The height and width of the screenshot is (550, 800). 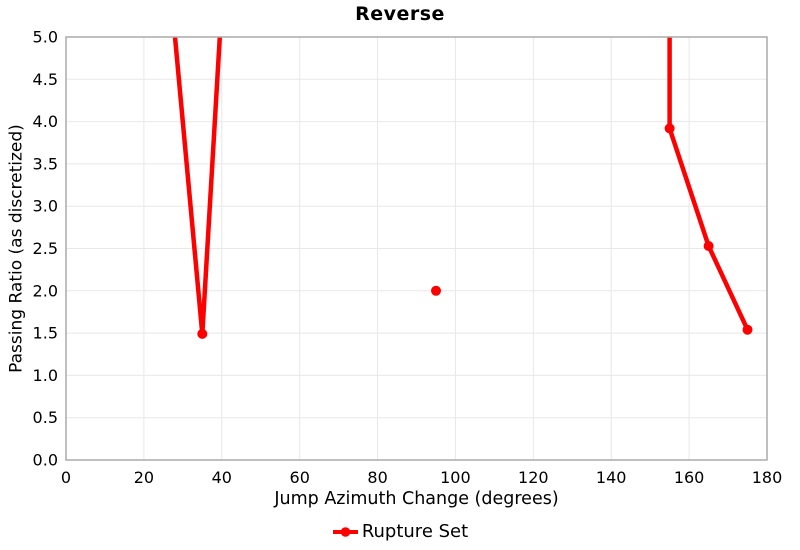 What do you see at coordinates (45, 79) in the screenshot?
I see `y-tick-label: 4.5` at bounding box center [45, 79].